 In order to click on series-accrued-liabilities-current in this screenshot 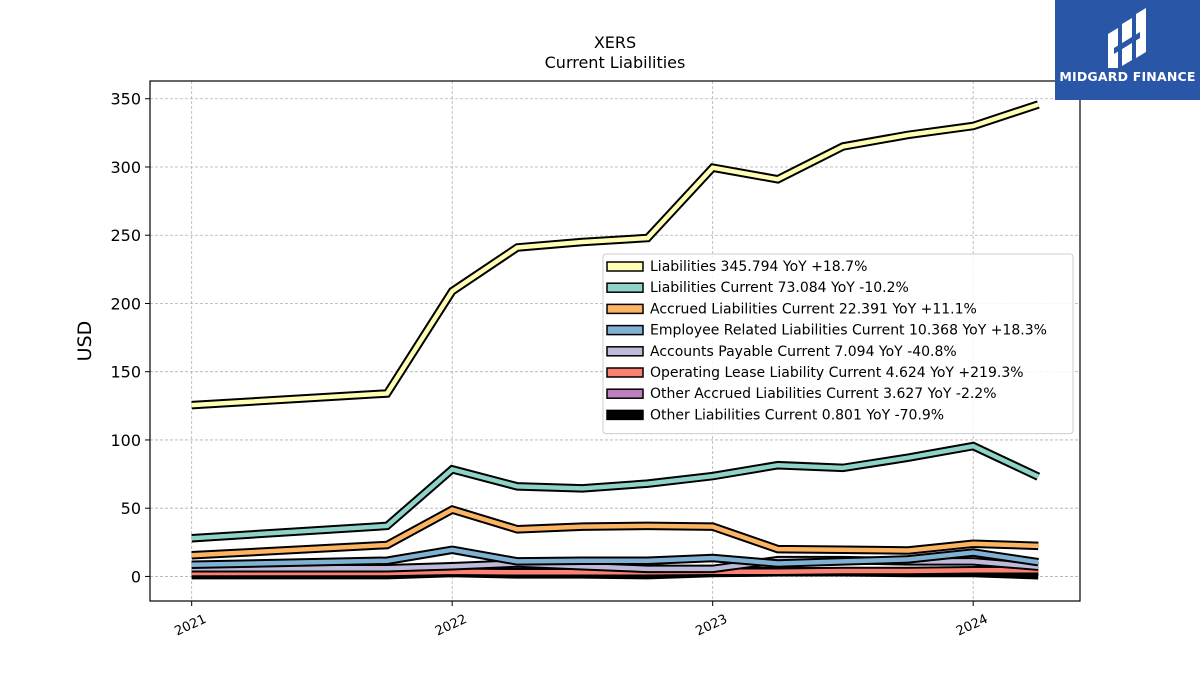, I will do `click(615, 532)`.